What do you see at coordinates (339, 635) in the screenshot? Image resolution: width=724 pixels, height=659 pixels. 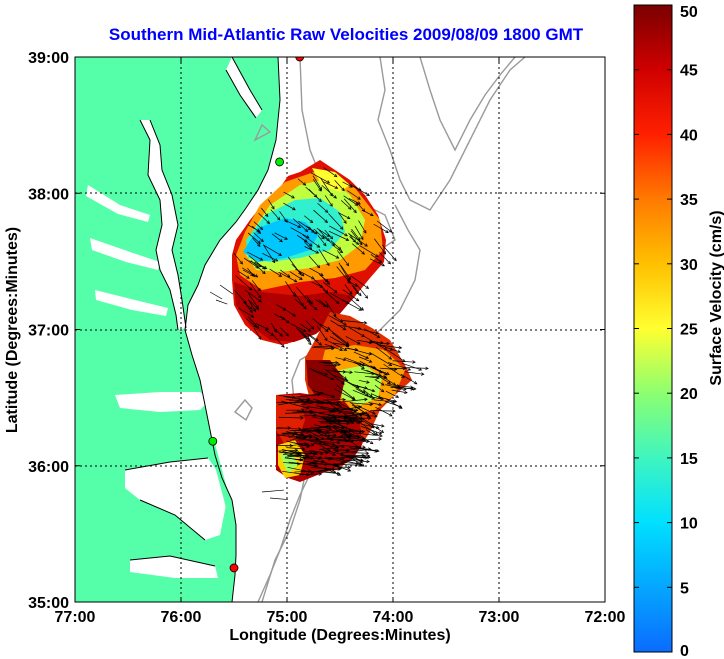 I see `x-axis-label: Longitude (Degrees:Minutes)` at bounding box center [339, 635].